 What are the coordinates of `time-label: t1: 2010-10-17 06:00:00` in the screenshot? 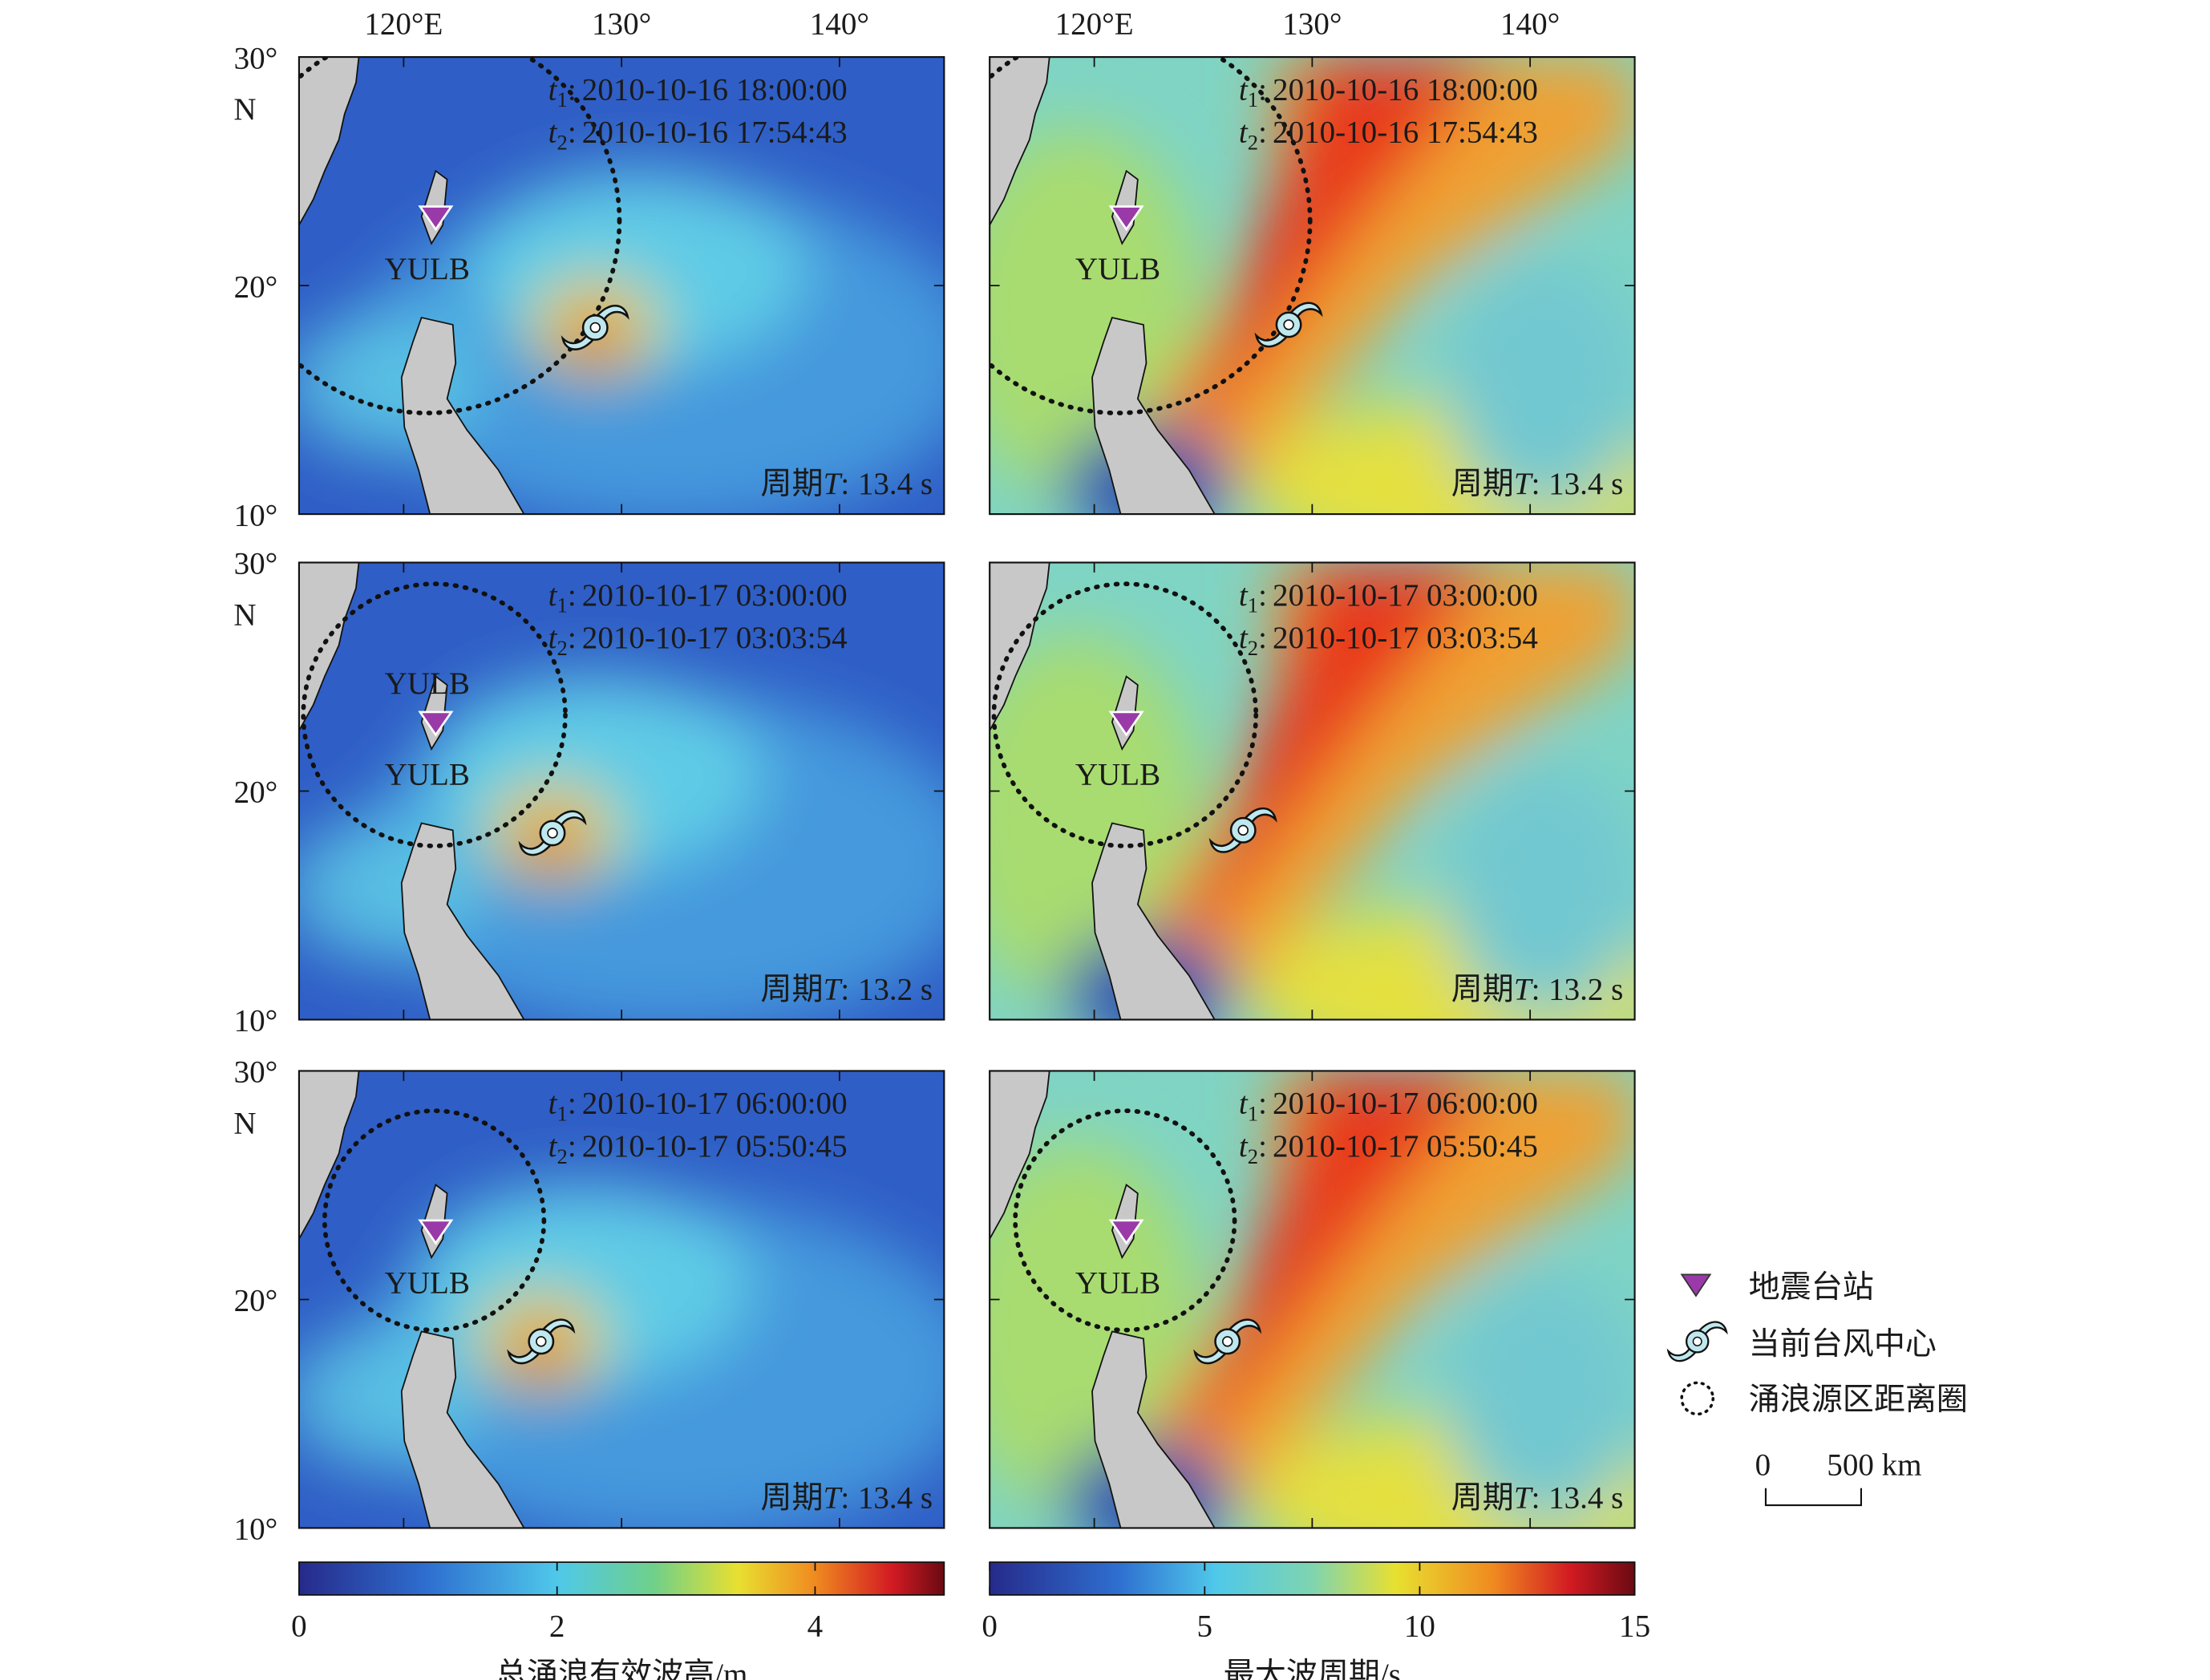 It's located at (1388, 1106).